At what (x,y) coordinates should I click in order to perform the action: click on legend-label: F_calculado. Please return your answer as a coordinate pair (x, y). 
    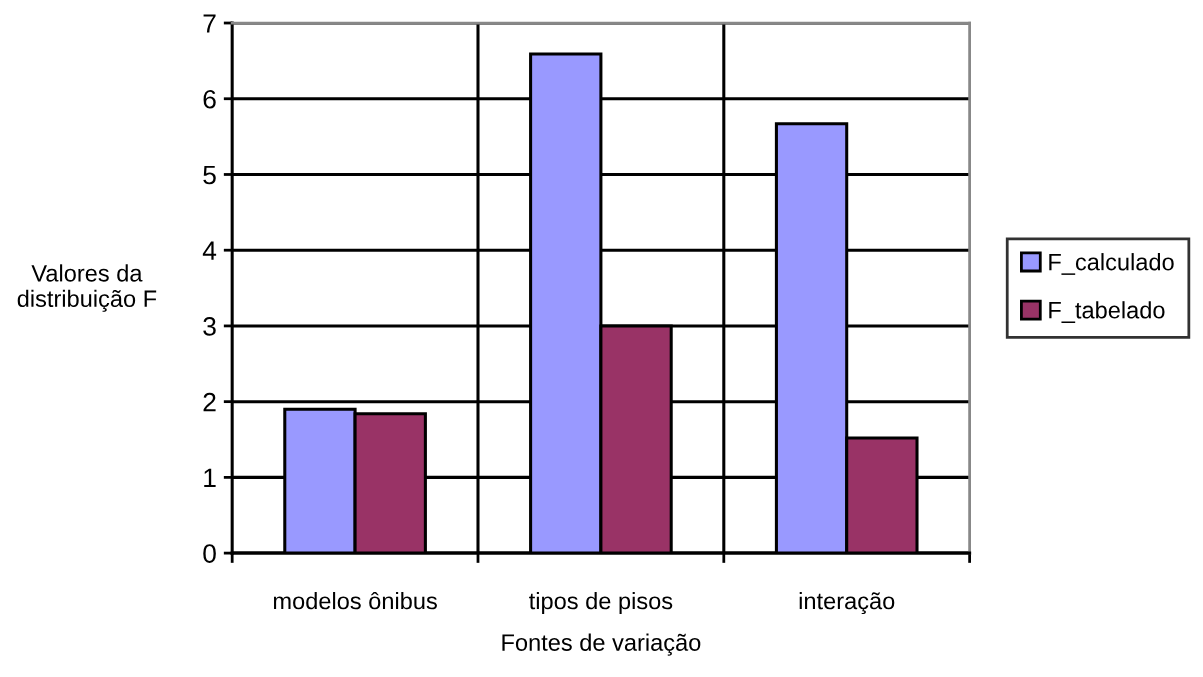
    Looking at the image, I should click on (1111, 264).